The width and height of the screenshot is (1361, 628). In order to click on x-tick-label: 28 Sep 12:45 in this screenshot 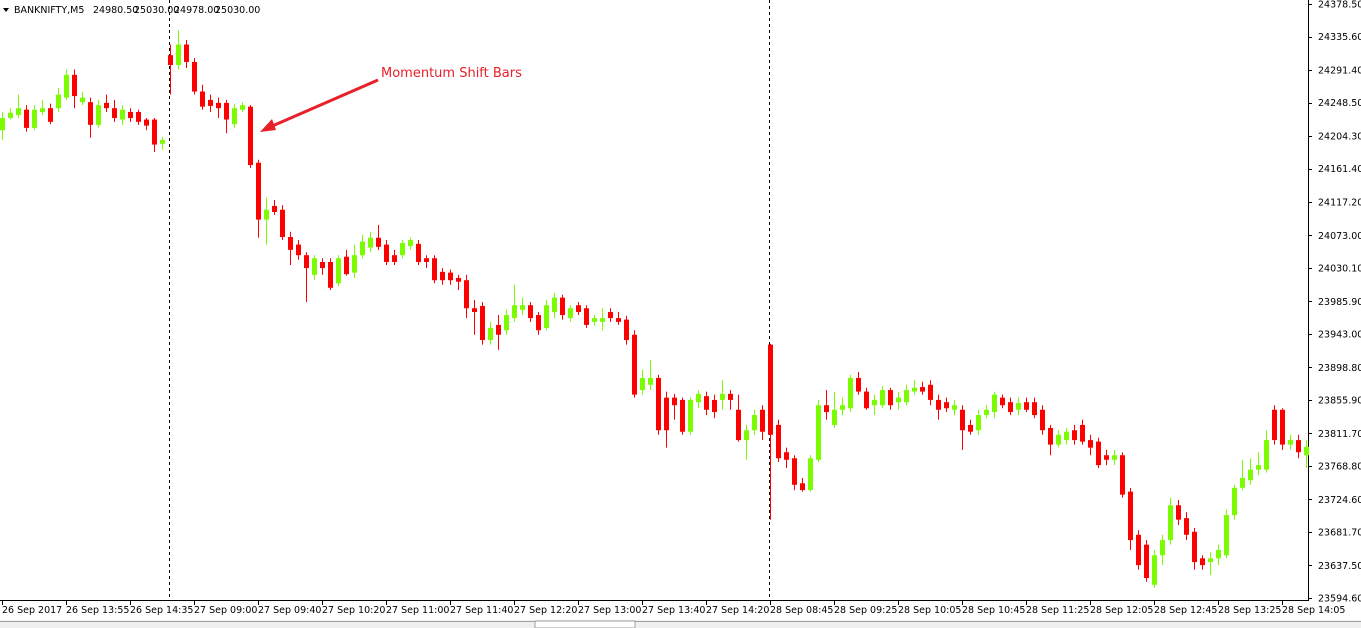, I will do `click(1185, 610)`.